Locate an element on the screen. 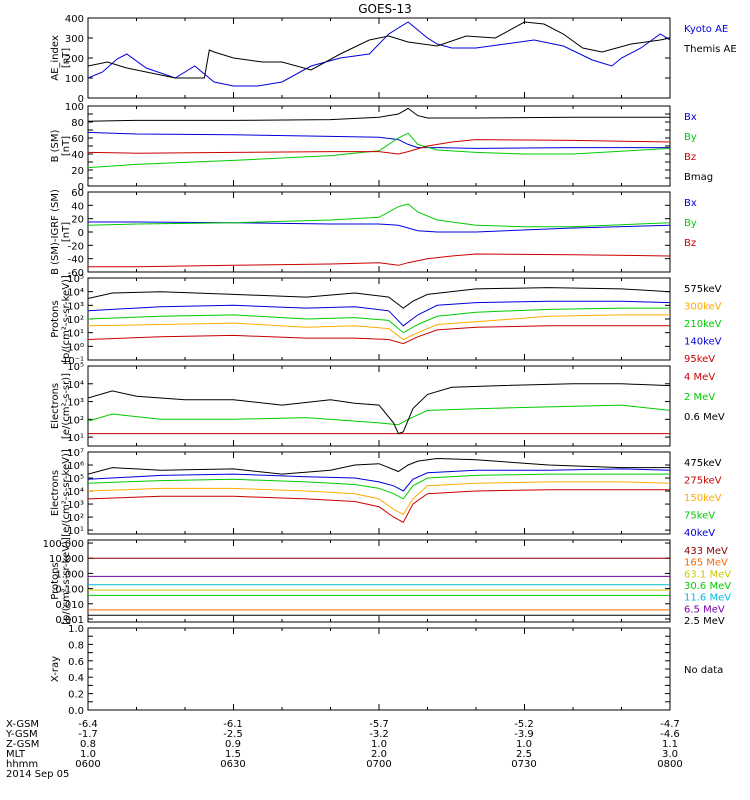 The width and height of the screenshot is (750, 800). footer-value: -5.2 is located at coordinates (524, 724).